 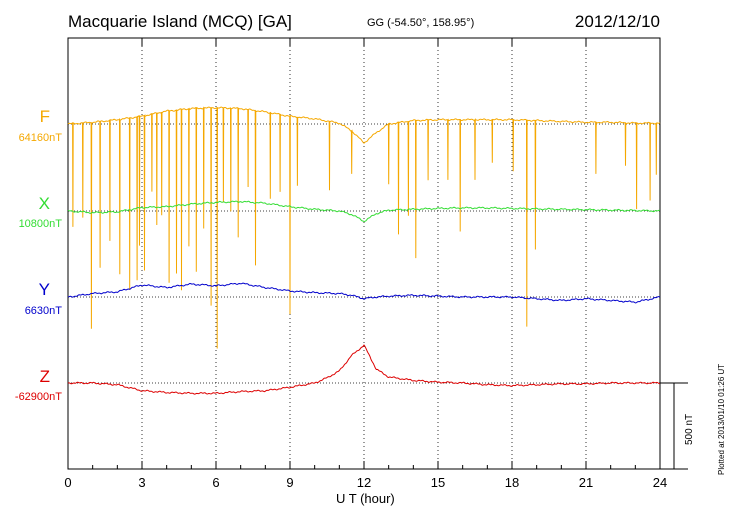 I want to click on series-line-x, so click(x=363, y=211).